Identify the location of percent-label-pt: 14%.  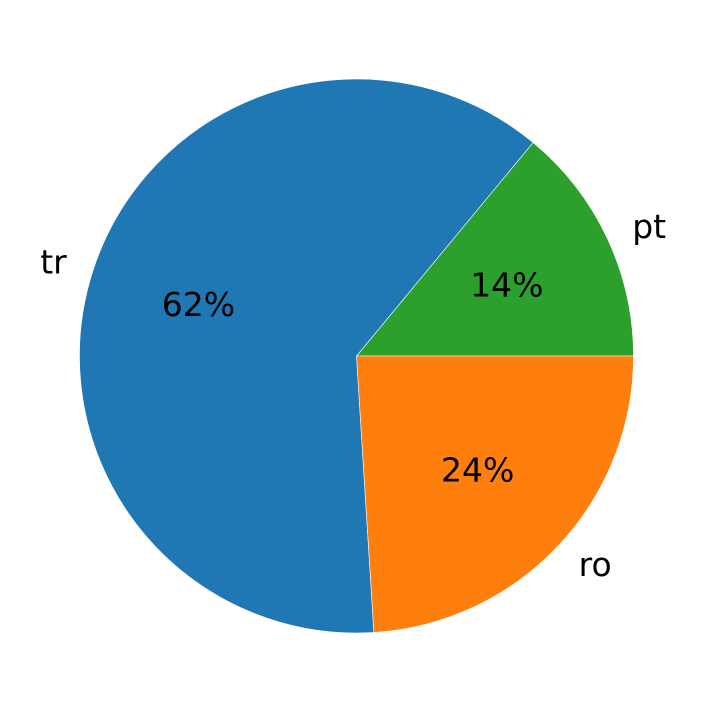
(506, 285).